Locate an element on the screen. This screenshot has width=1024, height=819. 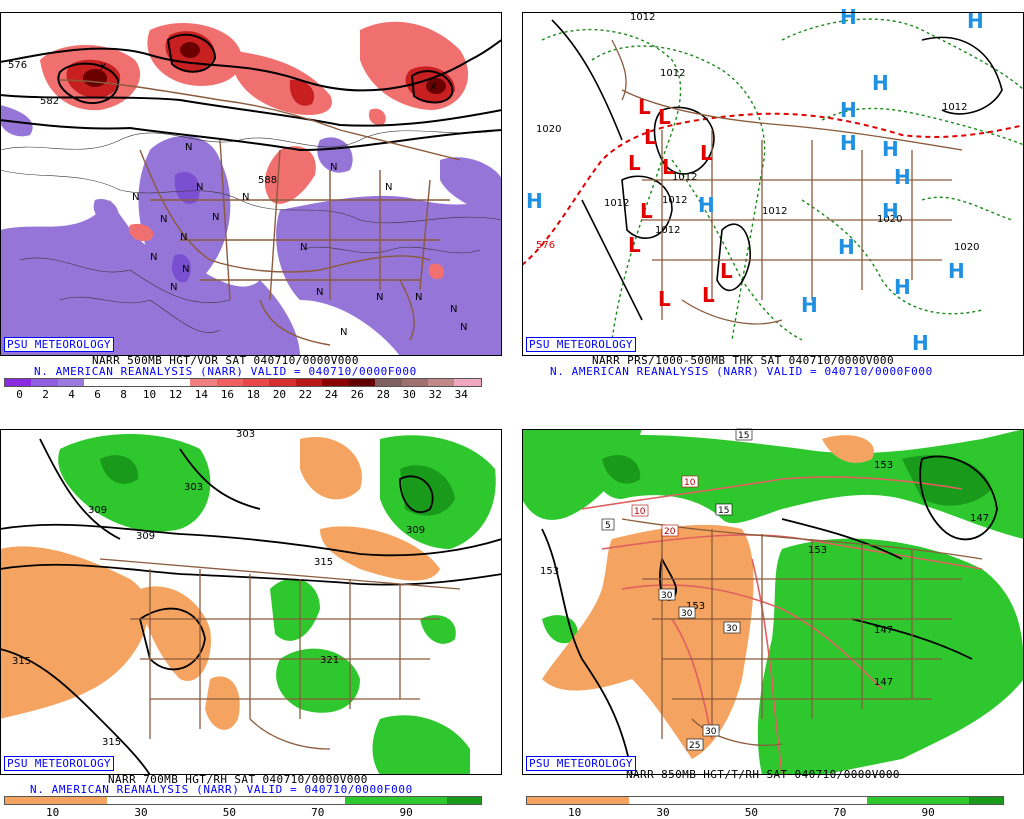
colorbar-tick-label: 0 is located at coordinates (19, 394).